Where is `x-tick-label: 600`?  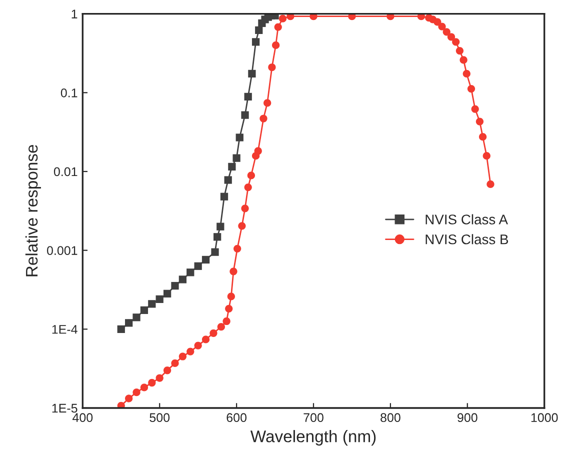
x-tick-label: 600 is located at coordinates (236, 417).